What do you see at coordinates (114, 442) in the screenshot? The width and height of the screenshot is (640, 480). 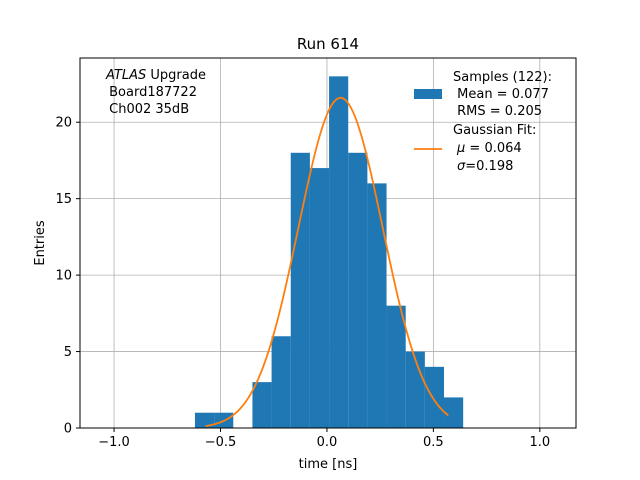 I see `x-tick-label: −1.0` at bounding box center [114, 442].